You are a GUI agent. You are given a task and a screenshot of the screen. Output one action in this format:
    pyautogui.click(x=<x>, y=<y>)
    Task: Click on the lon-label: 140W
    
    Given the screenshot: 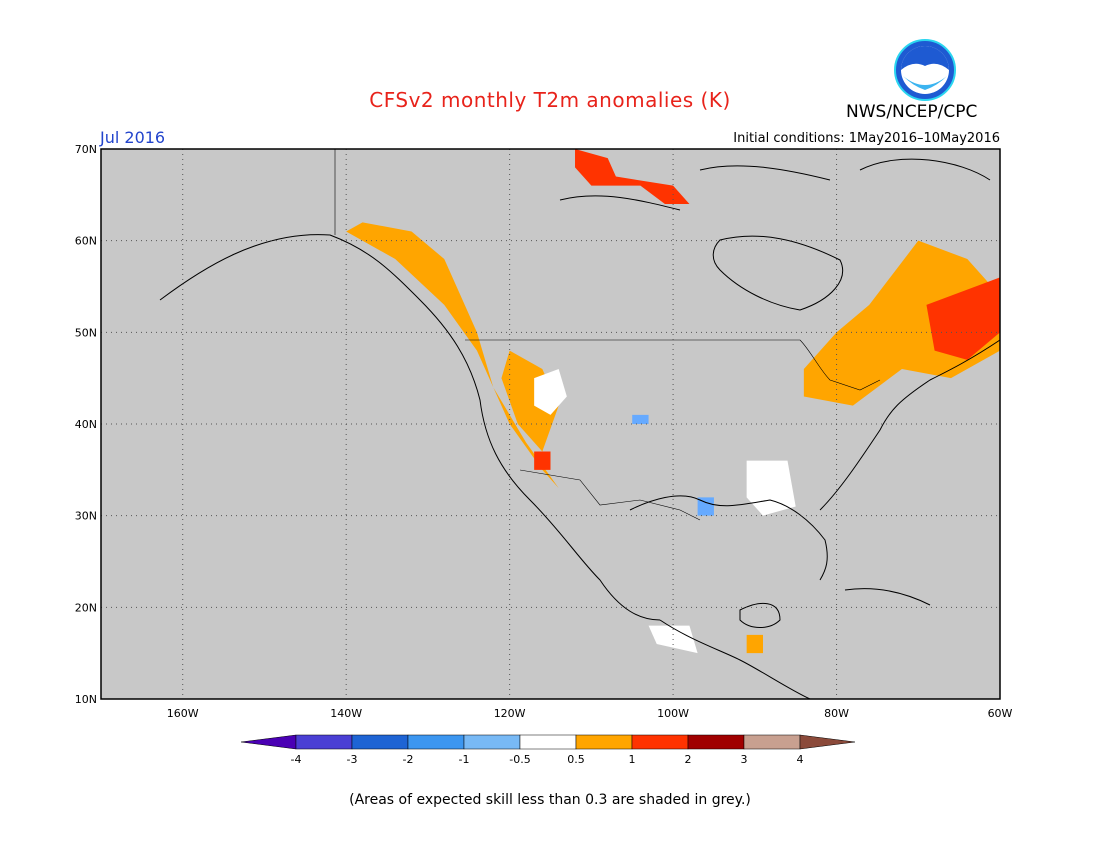 What is the action you would take?
    pyautogui.click(x=346, y=713)
    